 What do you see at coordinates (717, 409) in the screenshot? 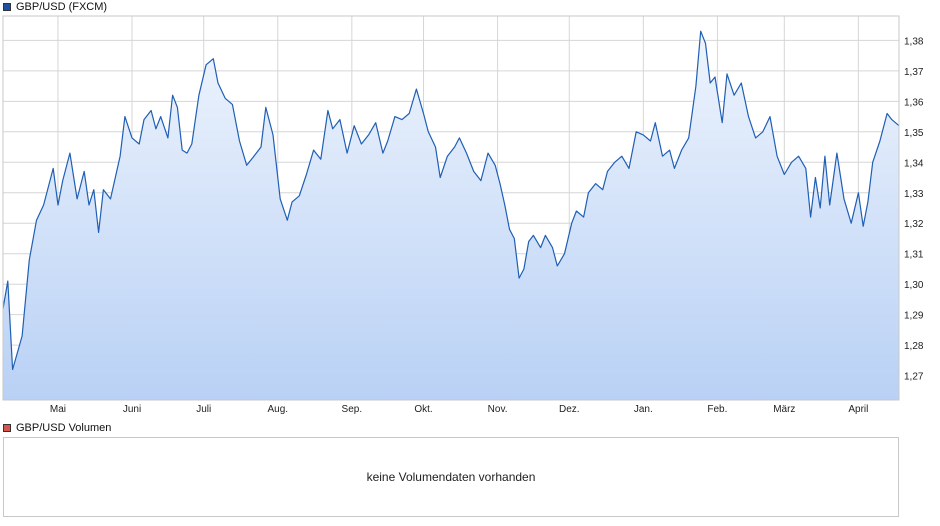
I see `x-tick-label: Feb.` at bounding box center [717, 409].